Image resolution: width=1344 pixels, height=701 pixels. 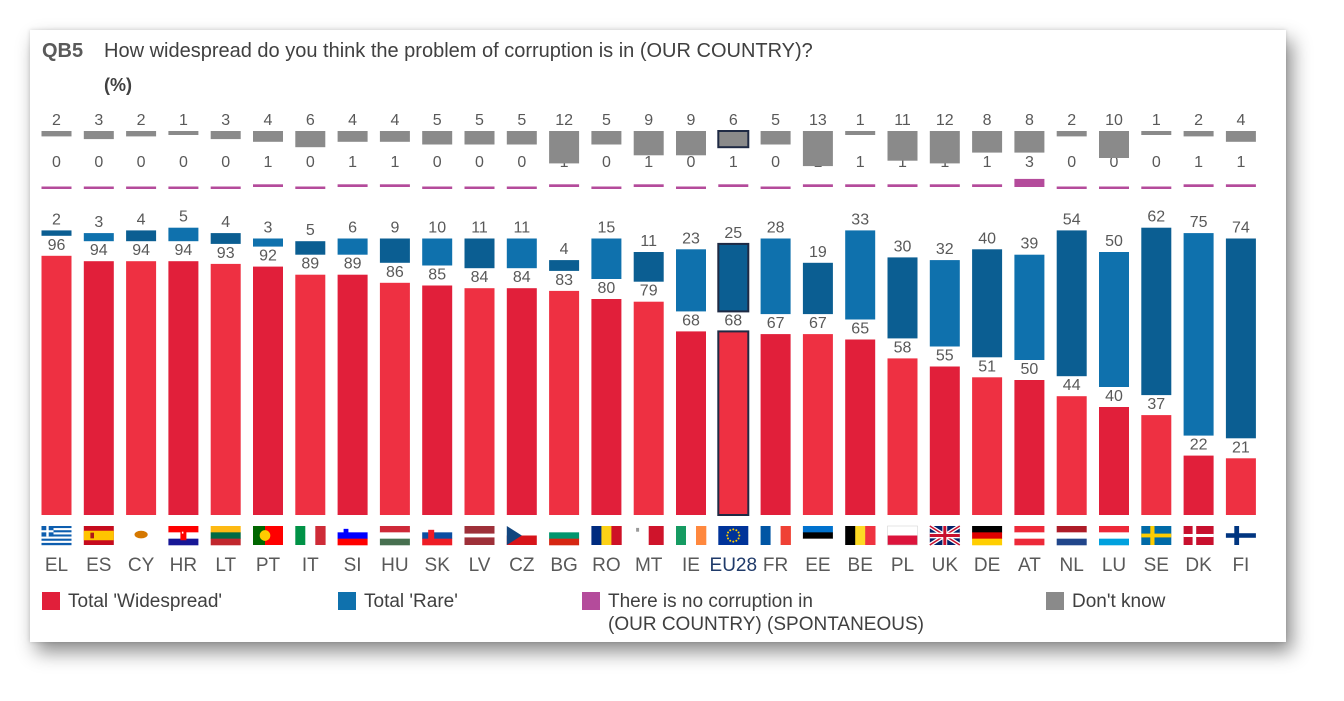 What do you see at coordinates (1156, 311) in the screenshot?
I see `bar-rare-se` at bounding box center [1156, 311].